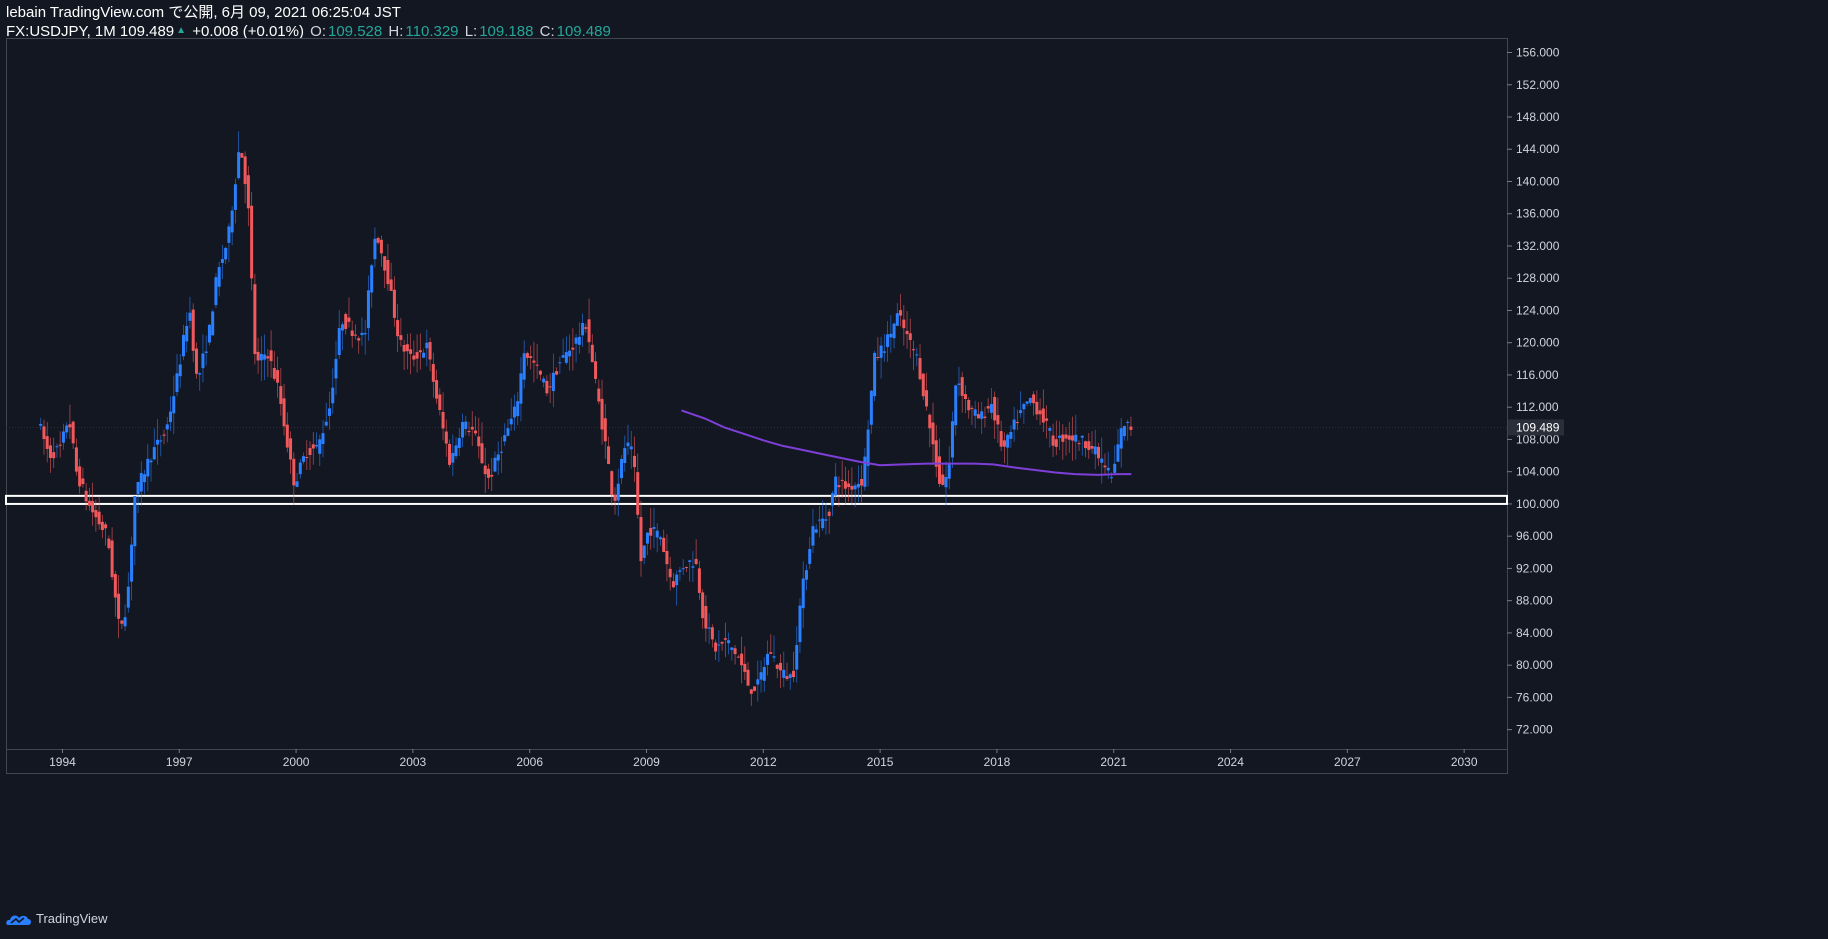 This screenshot has height=939, width=1828. I want to click on tradingview-branding: TradingView, so click(57, 918).